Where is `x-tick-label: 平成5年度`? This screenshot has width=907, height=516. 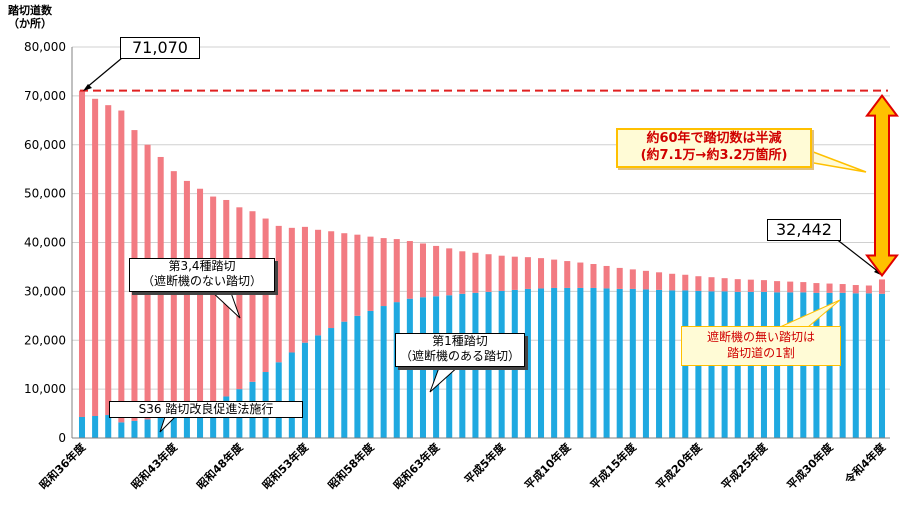 x-tick-label: 平成5年度 is located at coordinates (484, 463).